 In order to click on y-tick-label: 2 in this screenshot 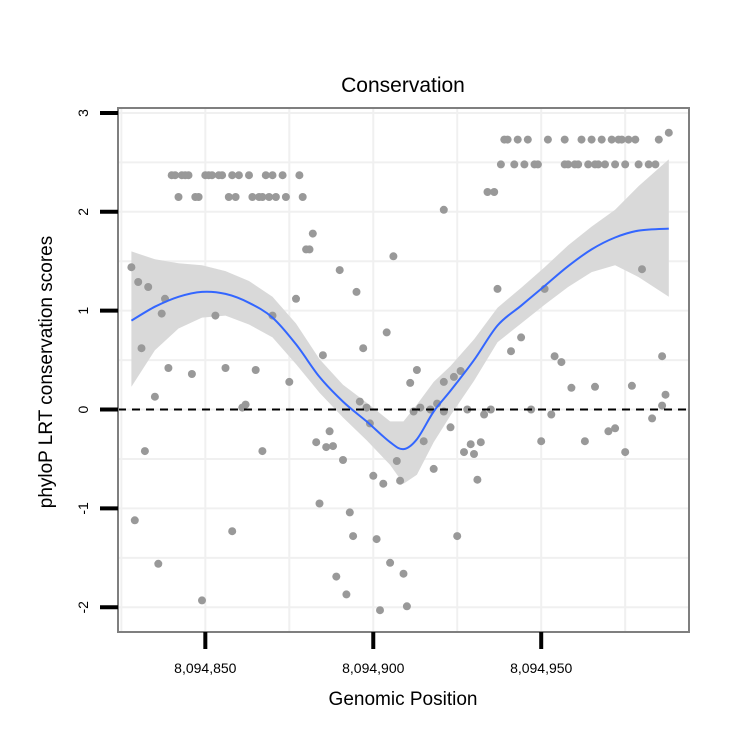, I will do `click(83, 212)`.